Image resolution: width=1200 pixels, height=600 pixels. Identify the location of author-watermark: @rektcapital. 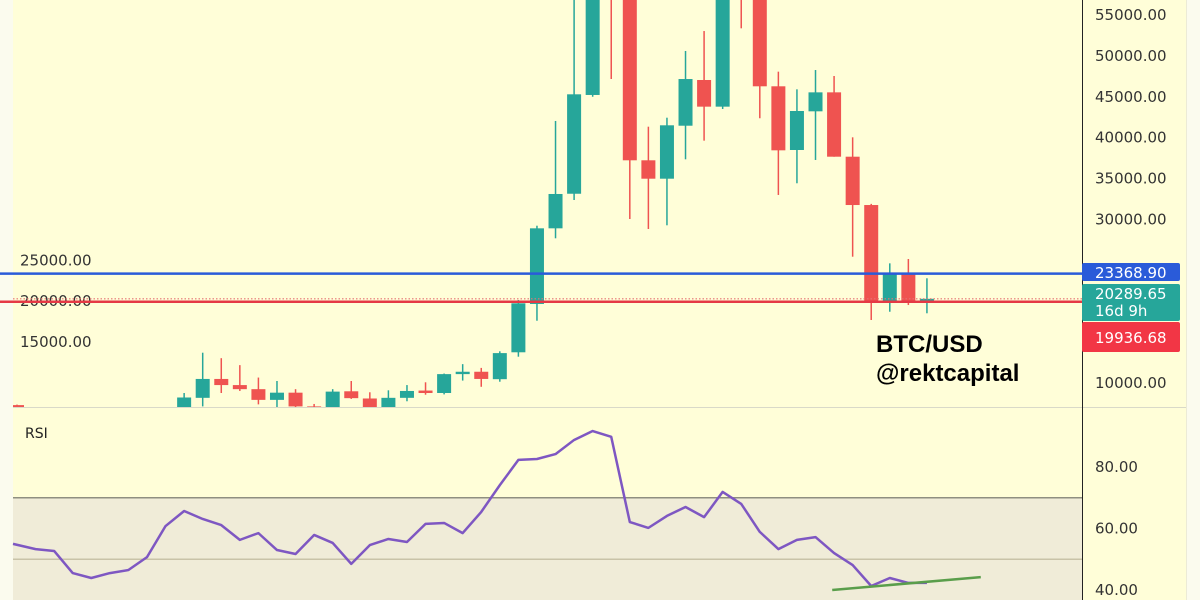
(947, 373).